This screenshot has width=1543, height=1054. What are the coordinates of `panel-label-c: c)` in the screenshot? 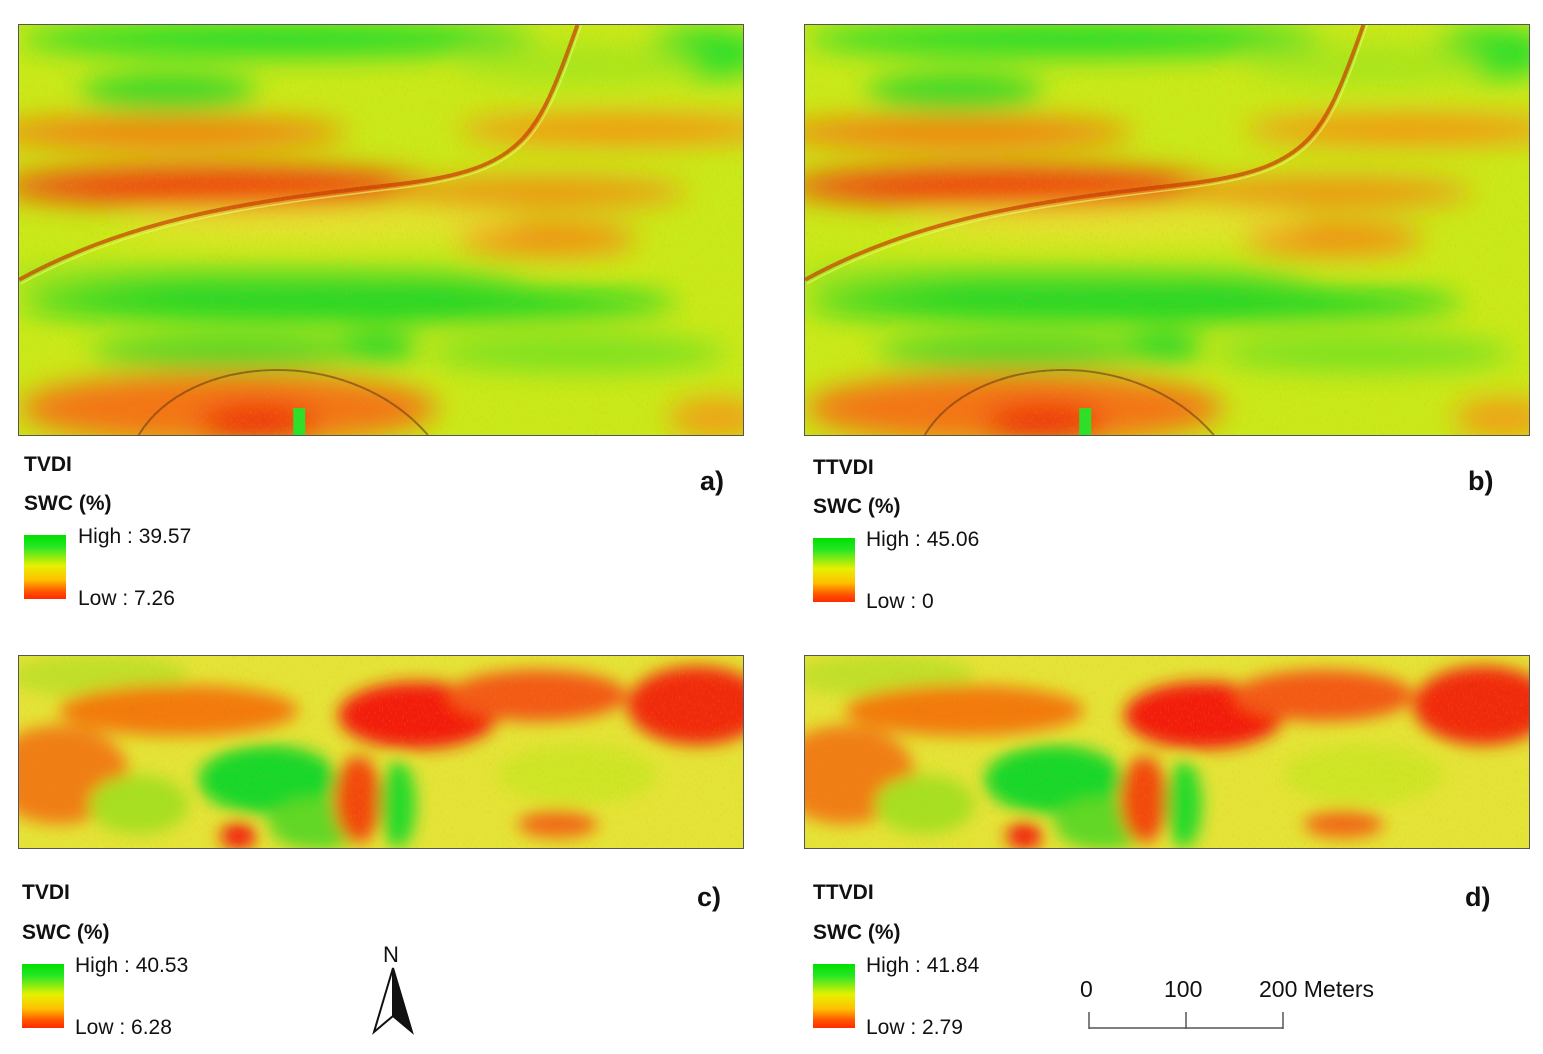 It's located at (709, 897).